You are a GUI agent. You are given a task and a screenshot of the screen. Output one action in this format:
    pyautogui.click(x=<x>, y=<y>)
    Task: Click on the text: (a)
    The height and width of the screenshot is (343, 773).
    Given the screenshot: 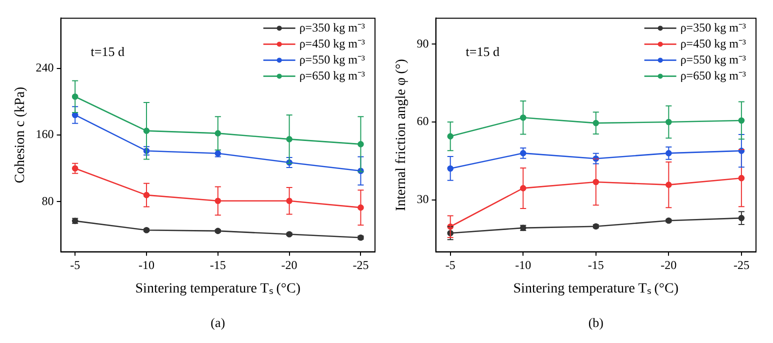 What is the action you would take?
    pyautogui.click(x=218, y=322)
    